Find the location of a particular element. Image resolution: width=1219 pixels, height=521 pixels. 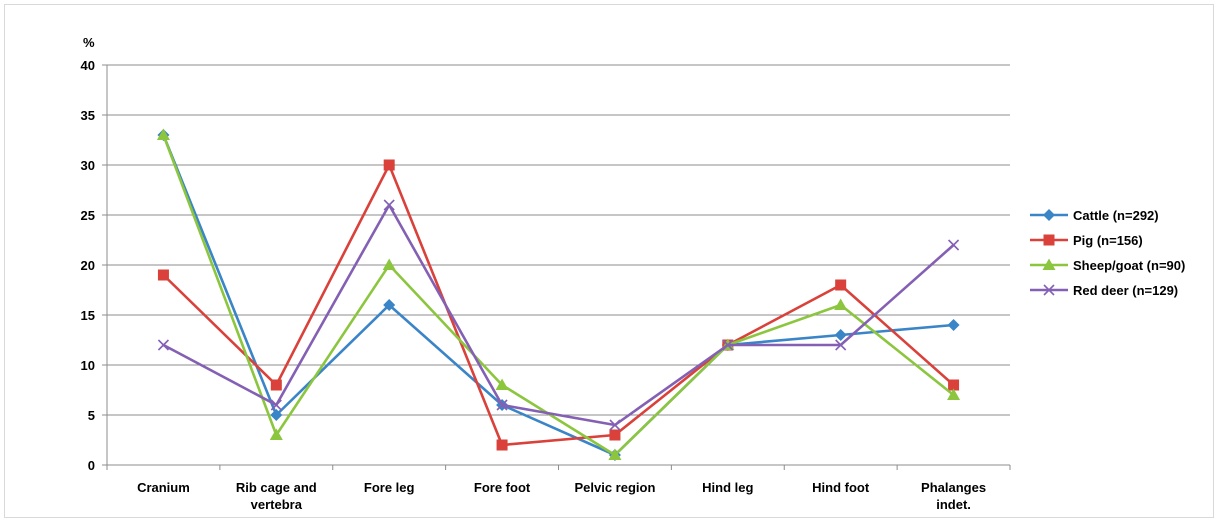

y-tick-label: 25 is located at coordinates (88, 215).